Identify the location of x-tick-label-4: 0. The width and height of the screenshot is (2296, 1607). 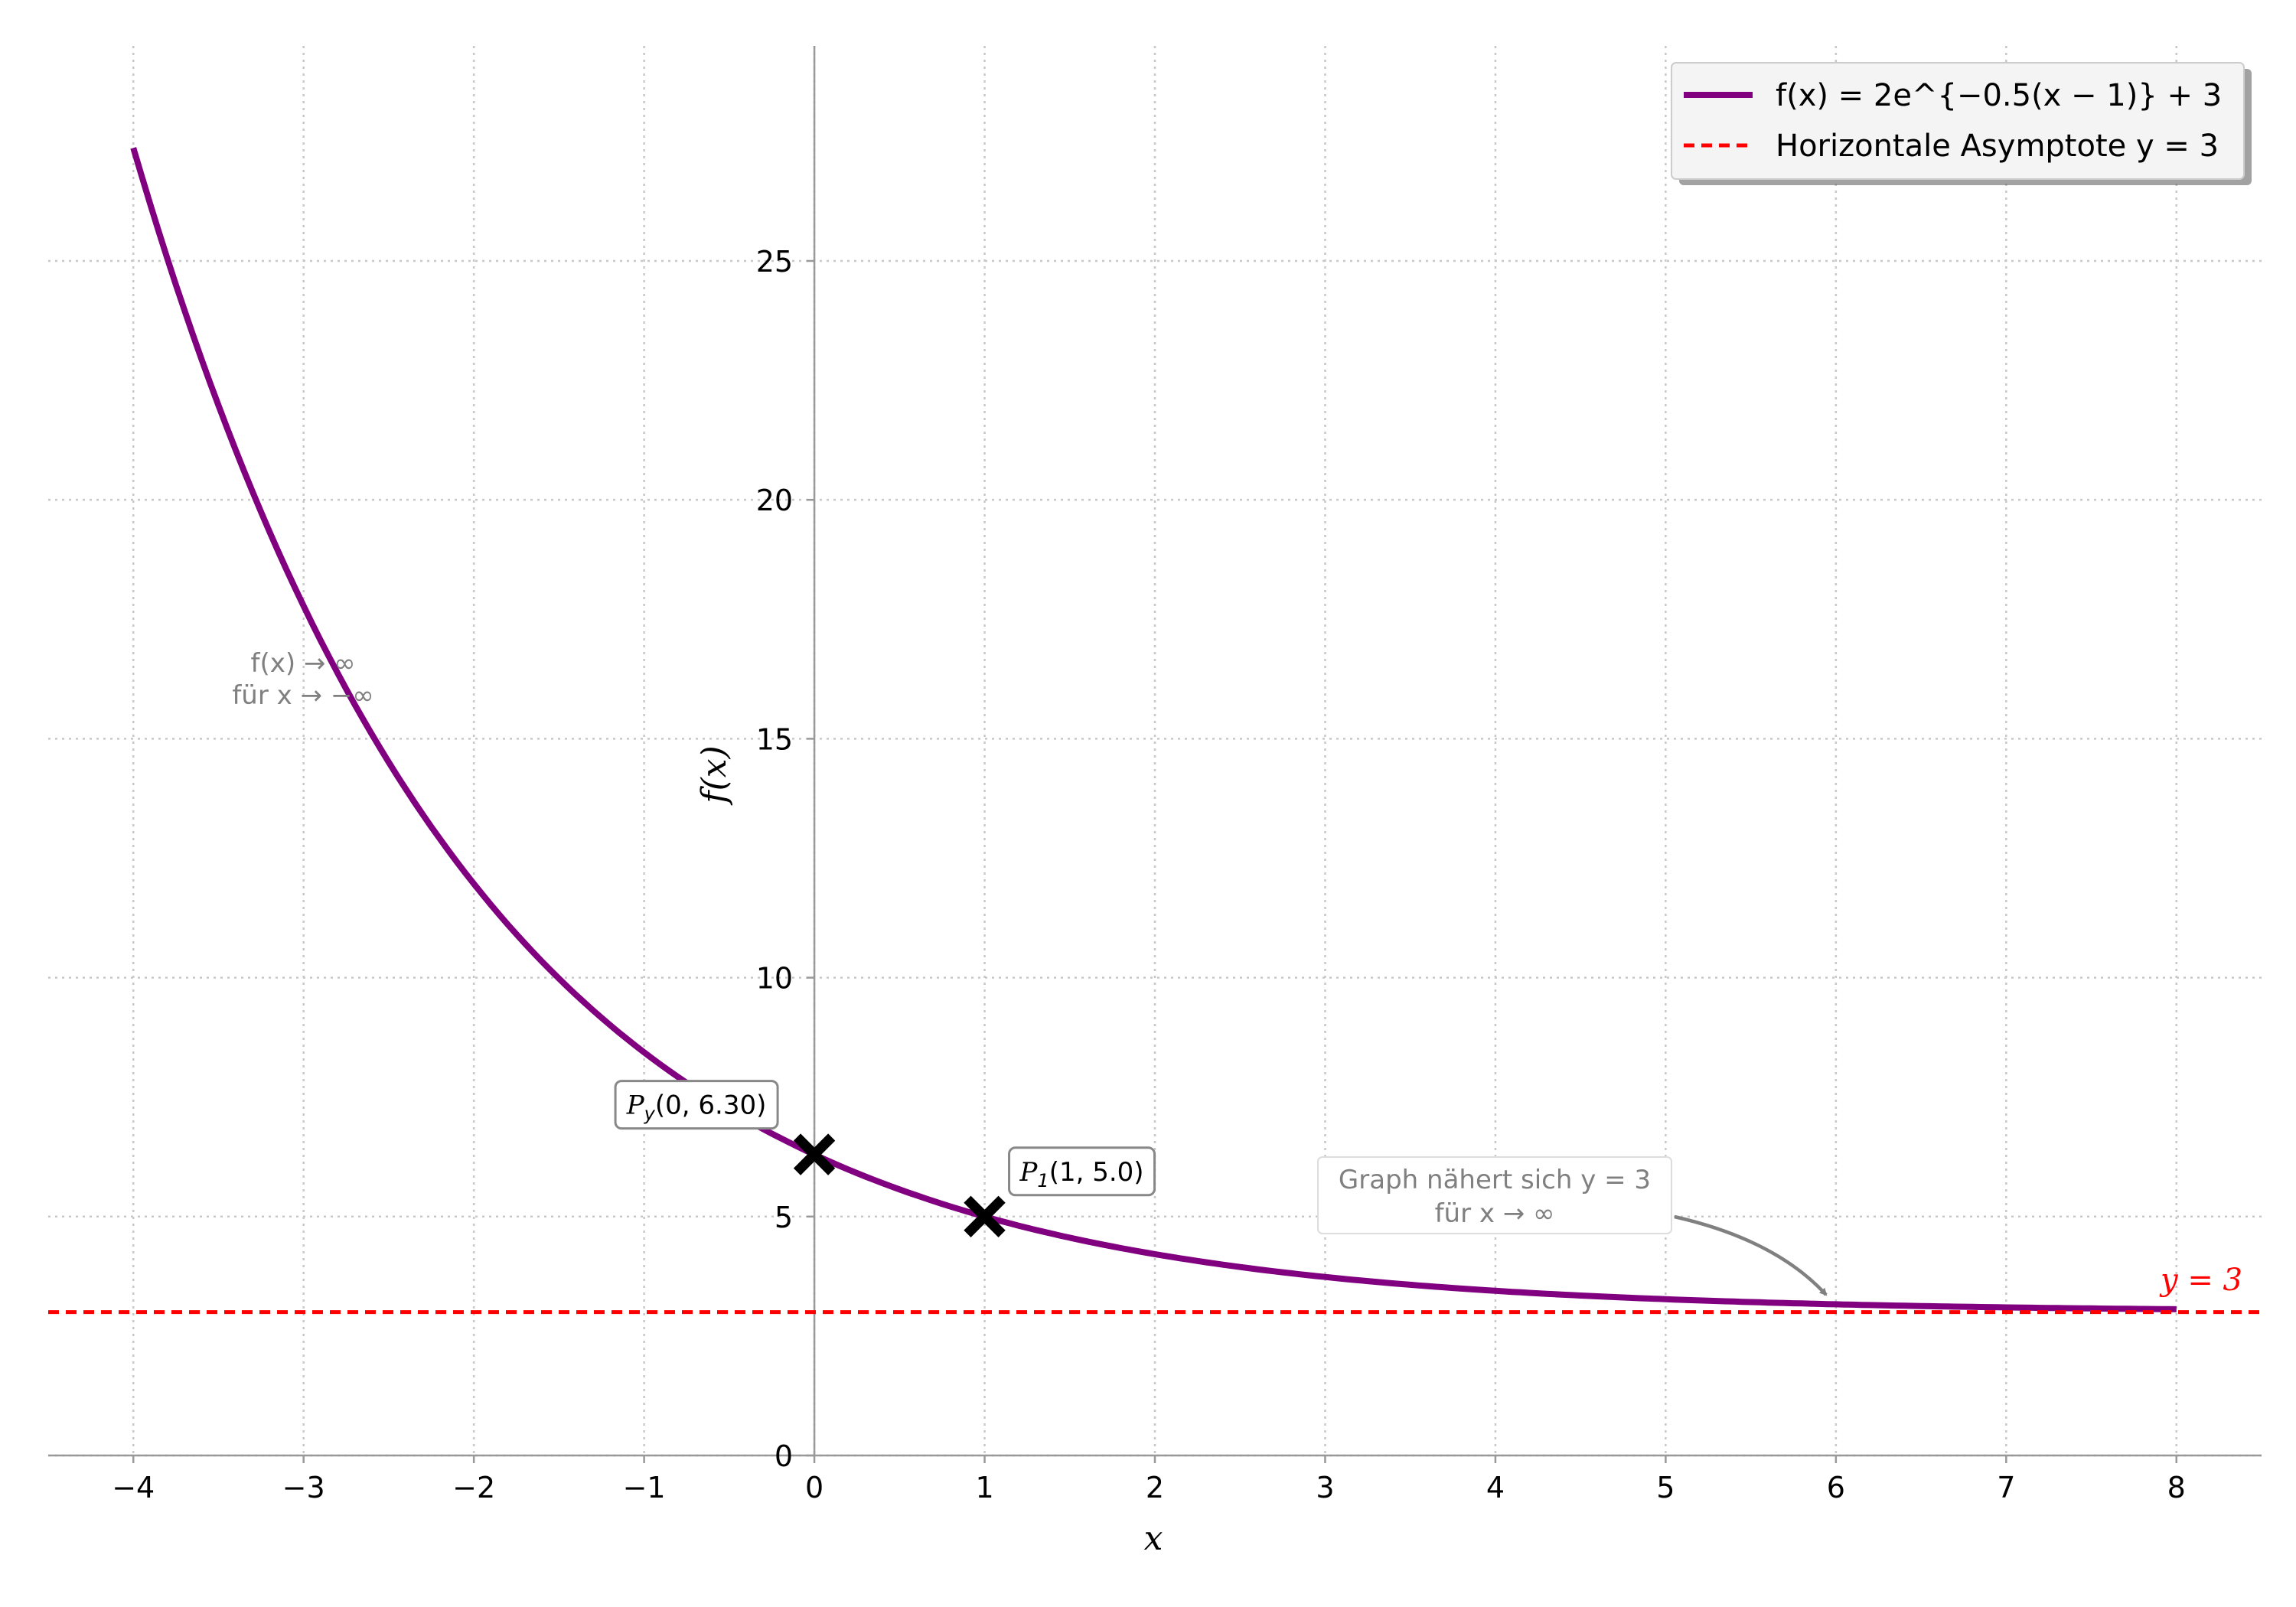
(814, 1487).